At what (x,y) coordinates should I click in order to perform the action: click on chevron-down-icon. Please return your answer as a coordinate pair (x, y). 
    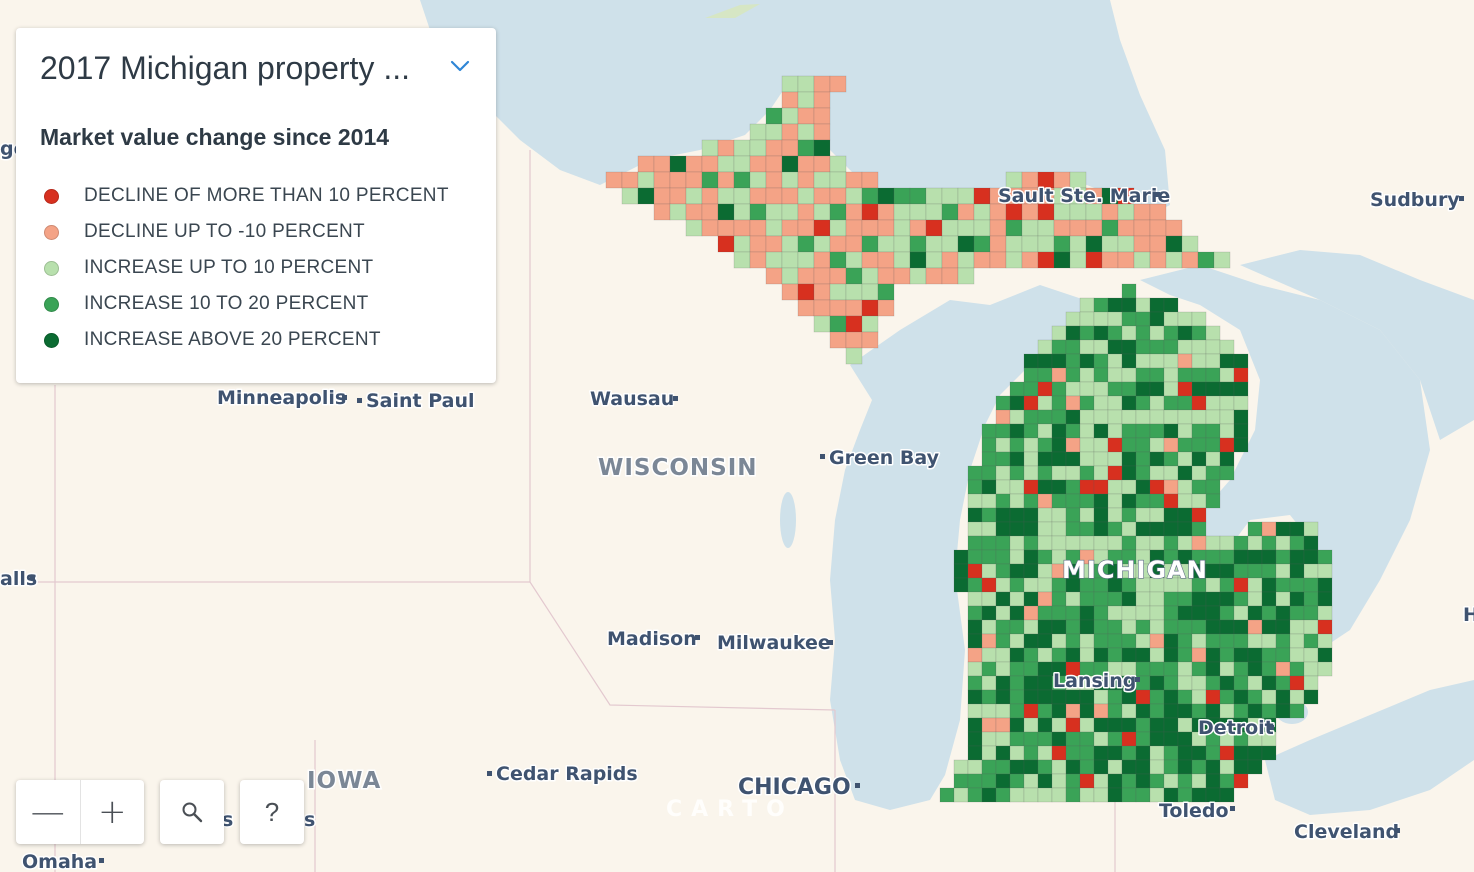
    Looking at the image, I should click on (460, 66).